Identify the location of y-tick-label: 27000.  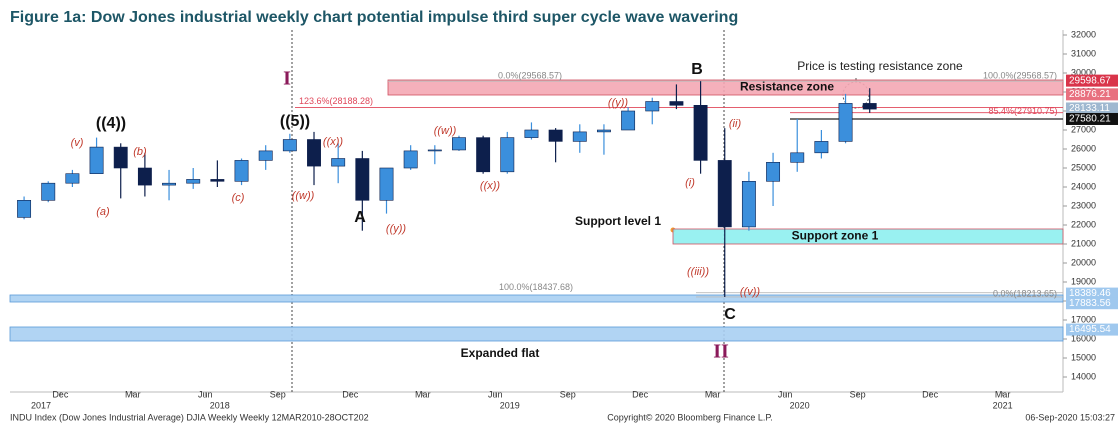
(1083, 129).